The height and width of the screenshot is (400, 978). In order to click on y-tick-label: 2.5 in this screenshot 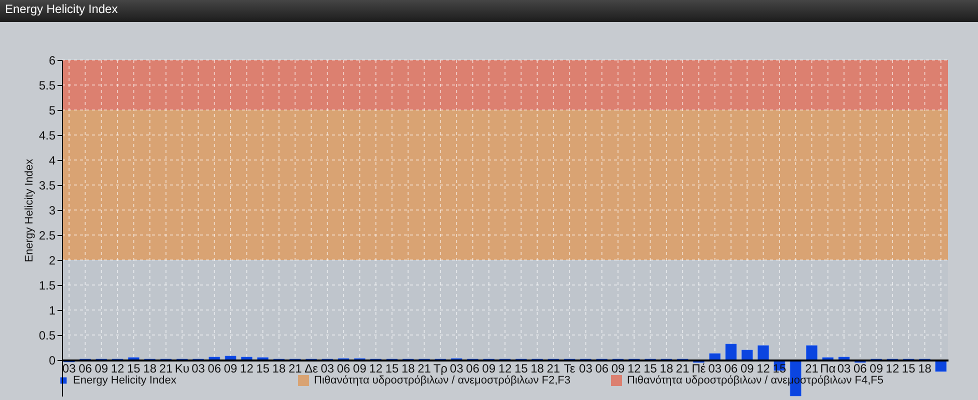, I will do `click(47, 235)`.